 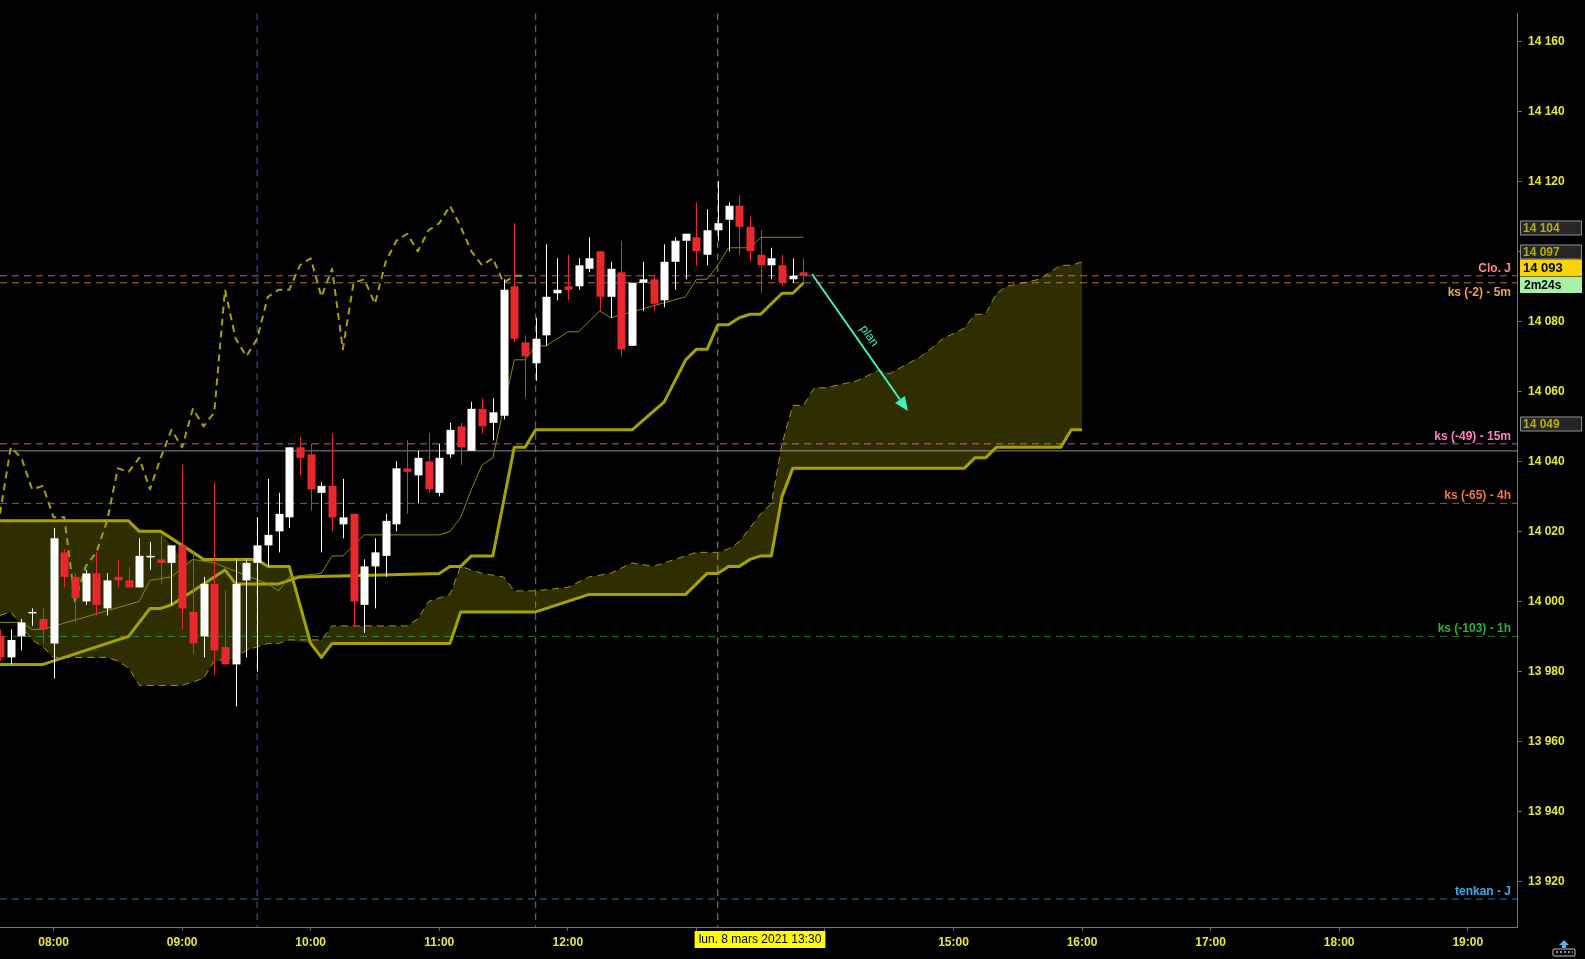 What do you see at coordinates (1494, 267) in the screenshot?
I see `ref-line-label: Clo. J` at bounding box center [1494, 267].